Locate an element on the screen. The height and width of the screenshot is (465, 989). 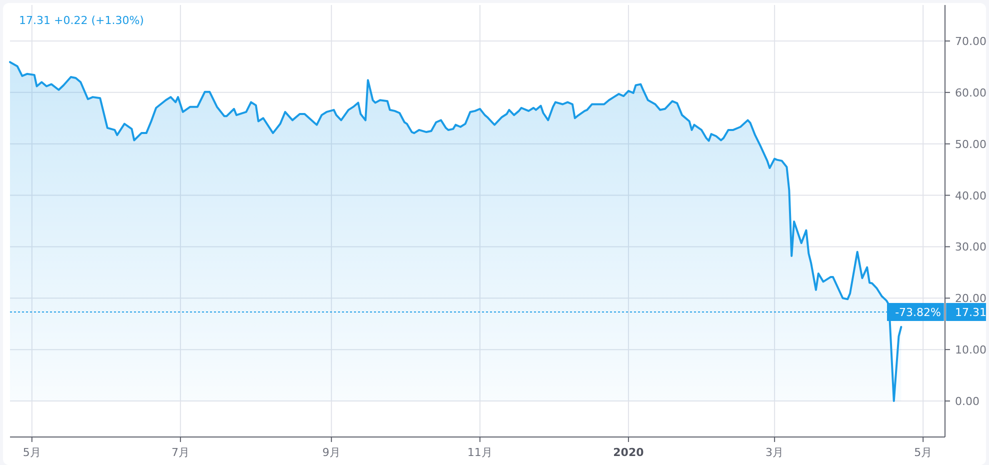
y-tick-label: 70.00 is located at coordinates (970, 41).